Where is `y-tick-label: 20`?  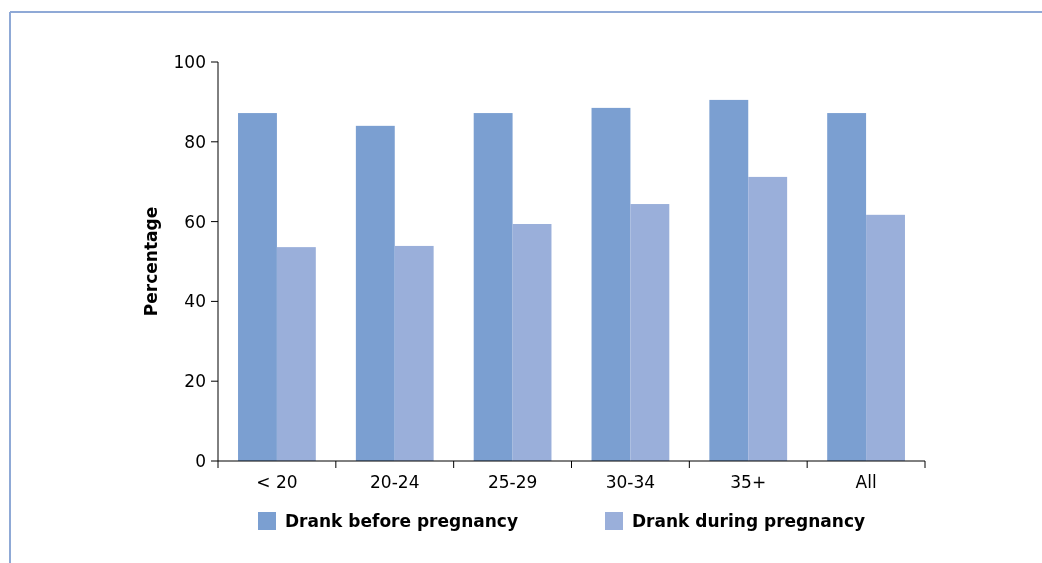 y-tick-label: 20 is located at coordinates (195, 381).